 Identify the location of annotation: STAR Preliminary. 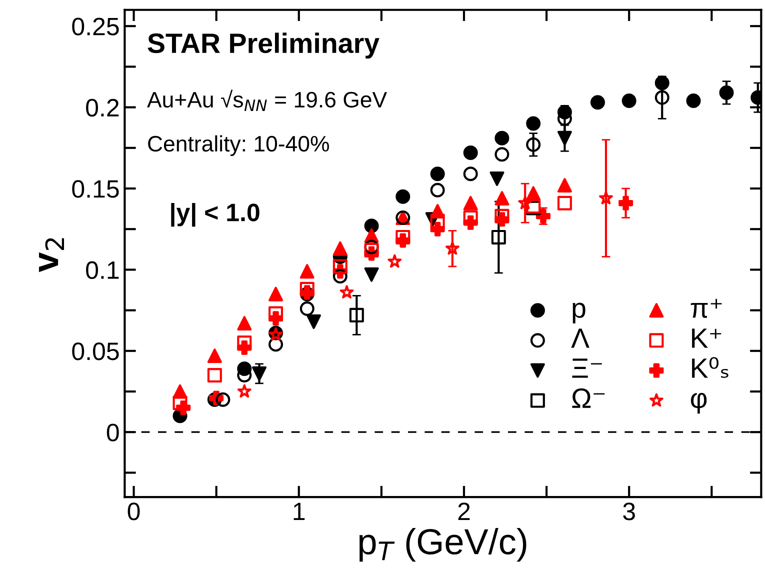
(264, 45).